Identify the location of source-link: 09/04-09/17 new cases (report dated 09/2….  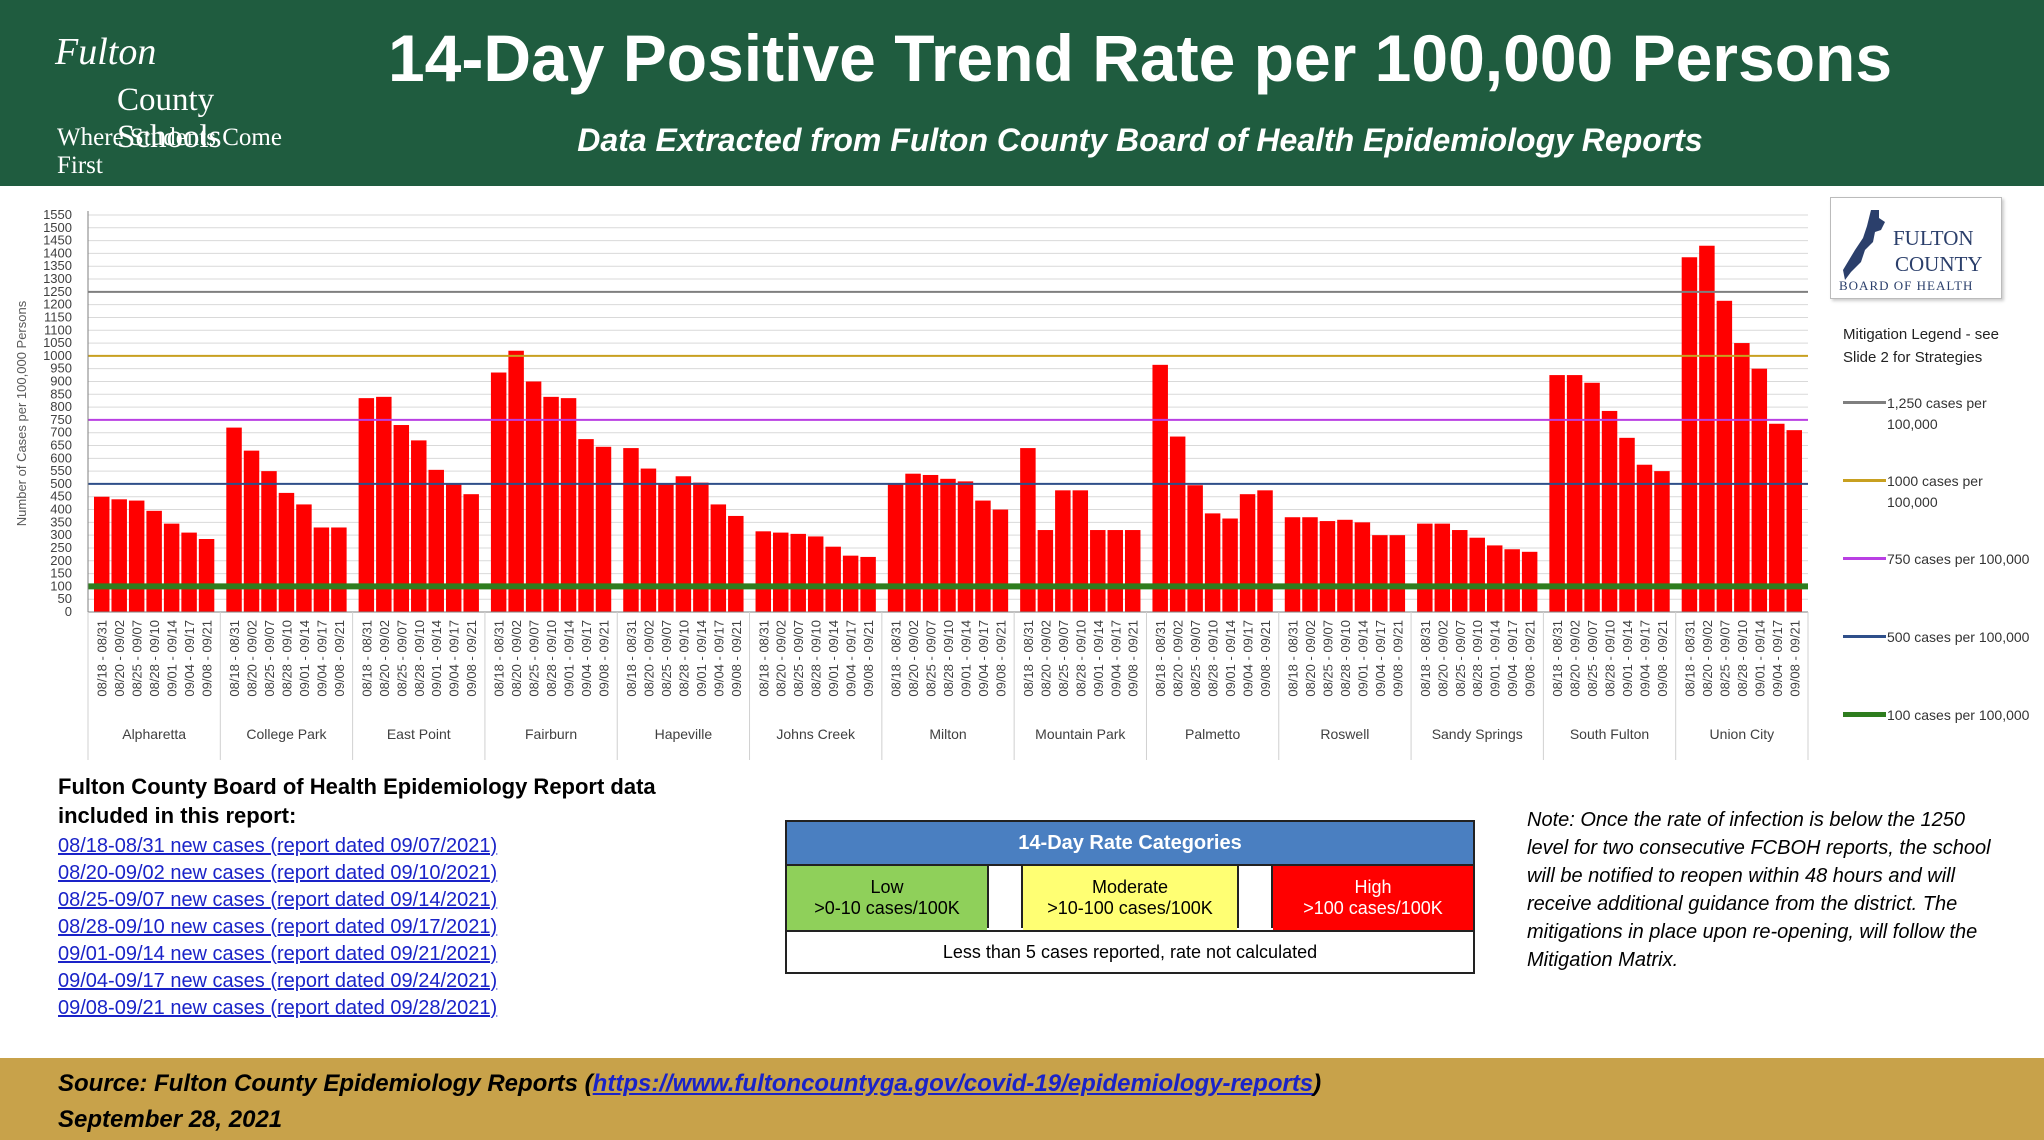
(278, 981).